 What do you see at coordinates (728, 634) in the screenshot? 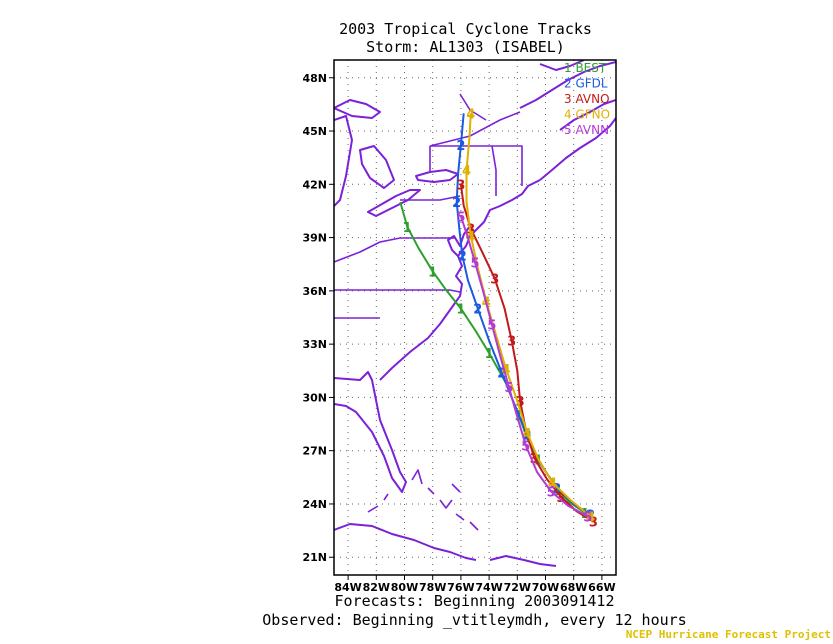
I see `credit-label: NCEP Hurricane Forecast Project` at bounding box center [728, 634].